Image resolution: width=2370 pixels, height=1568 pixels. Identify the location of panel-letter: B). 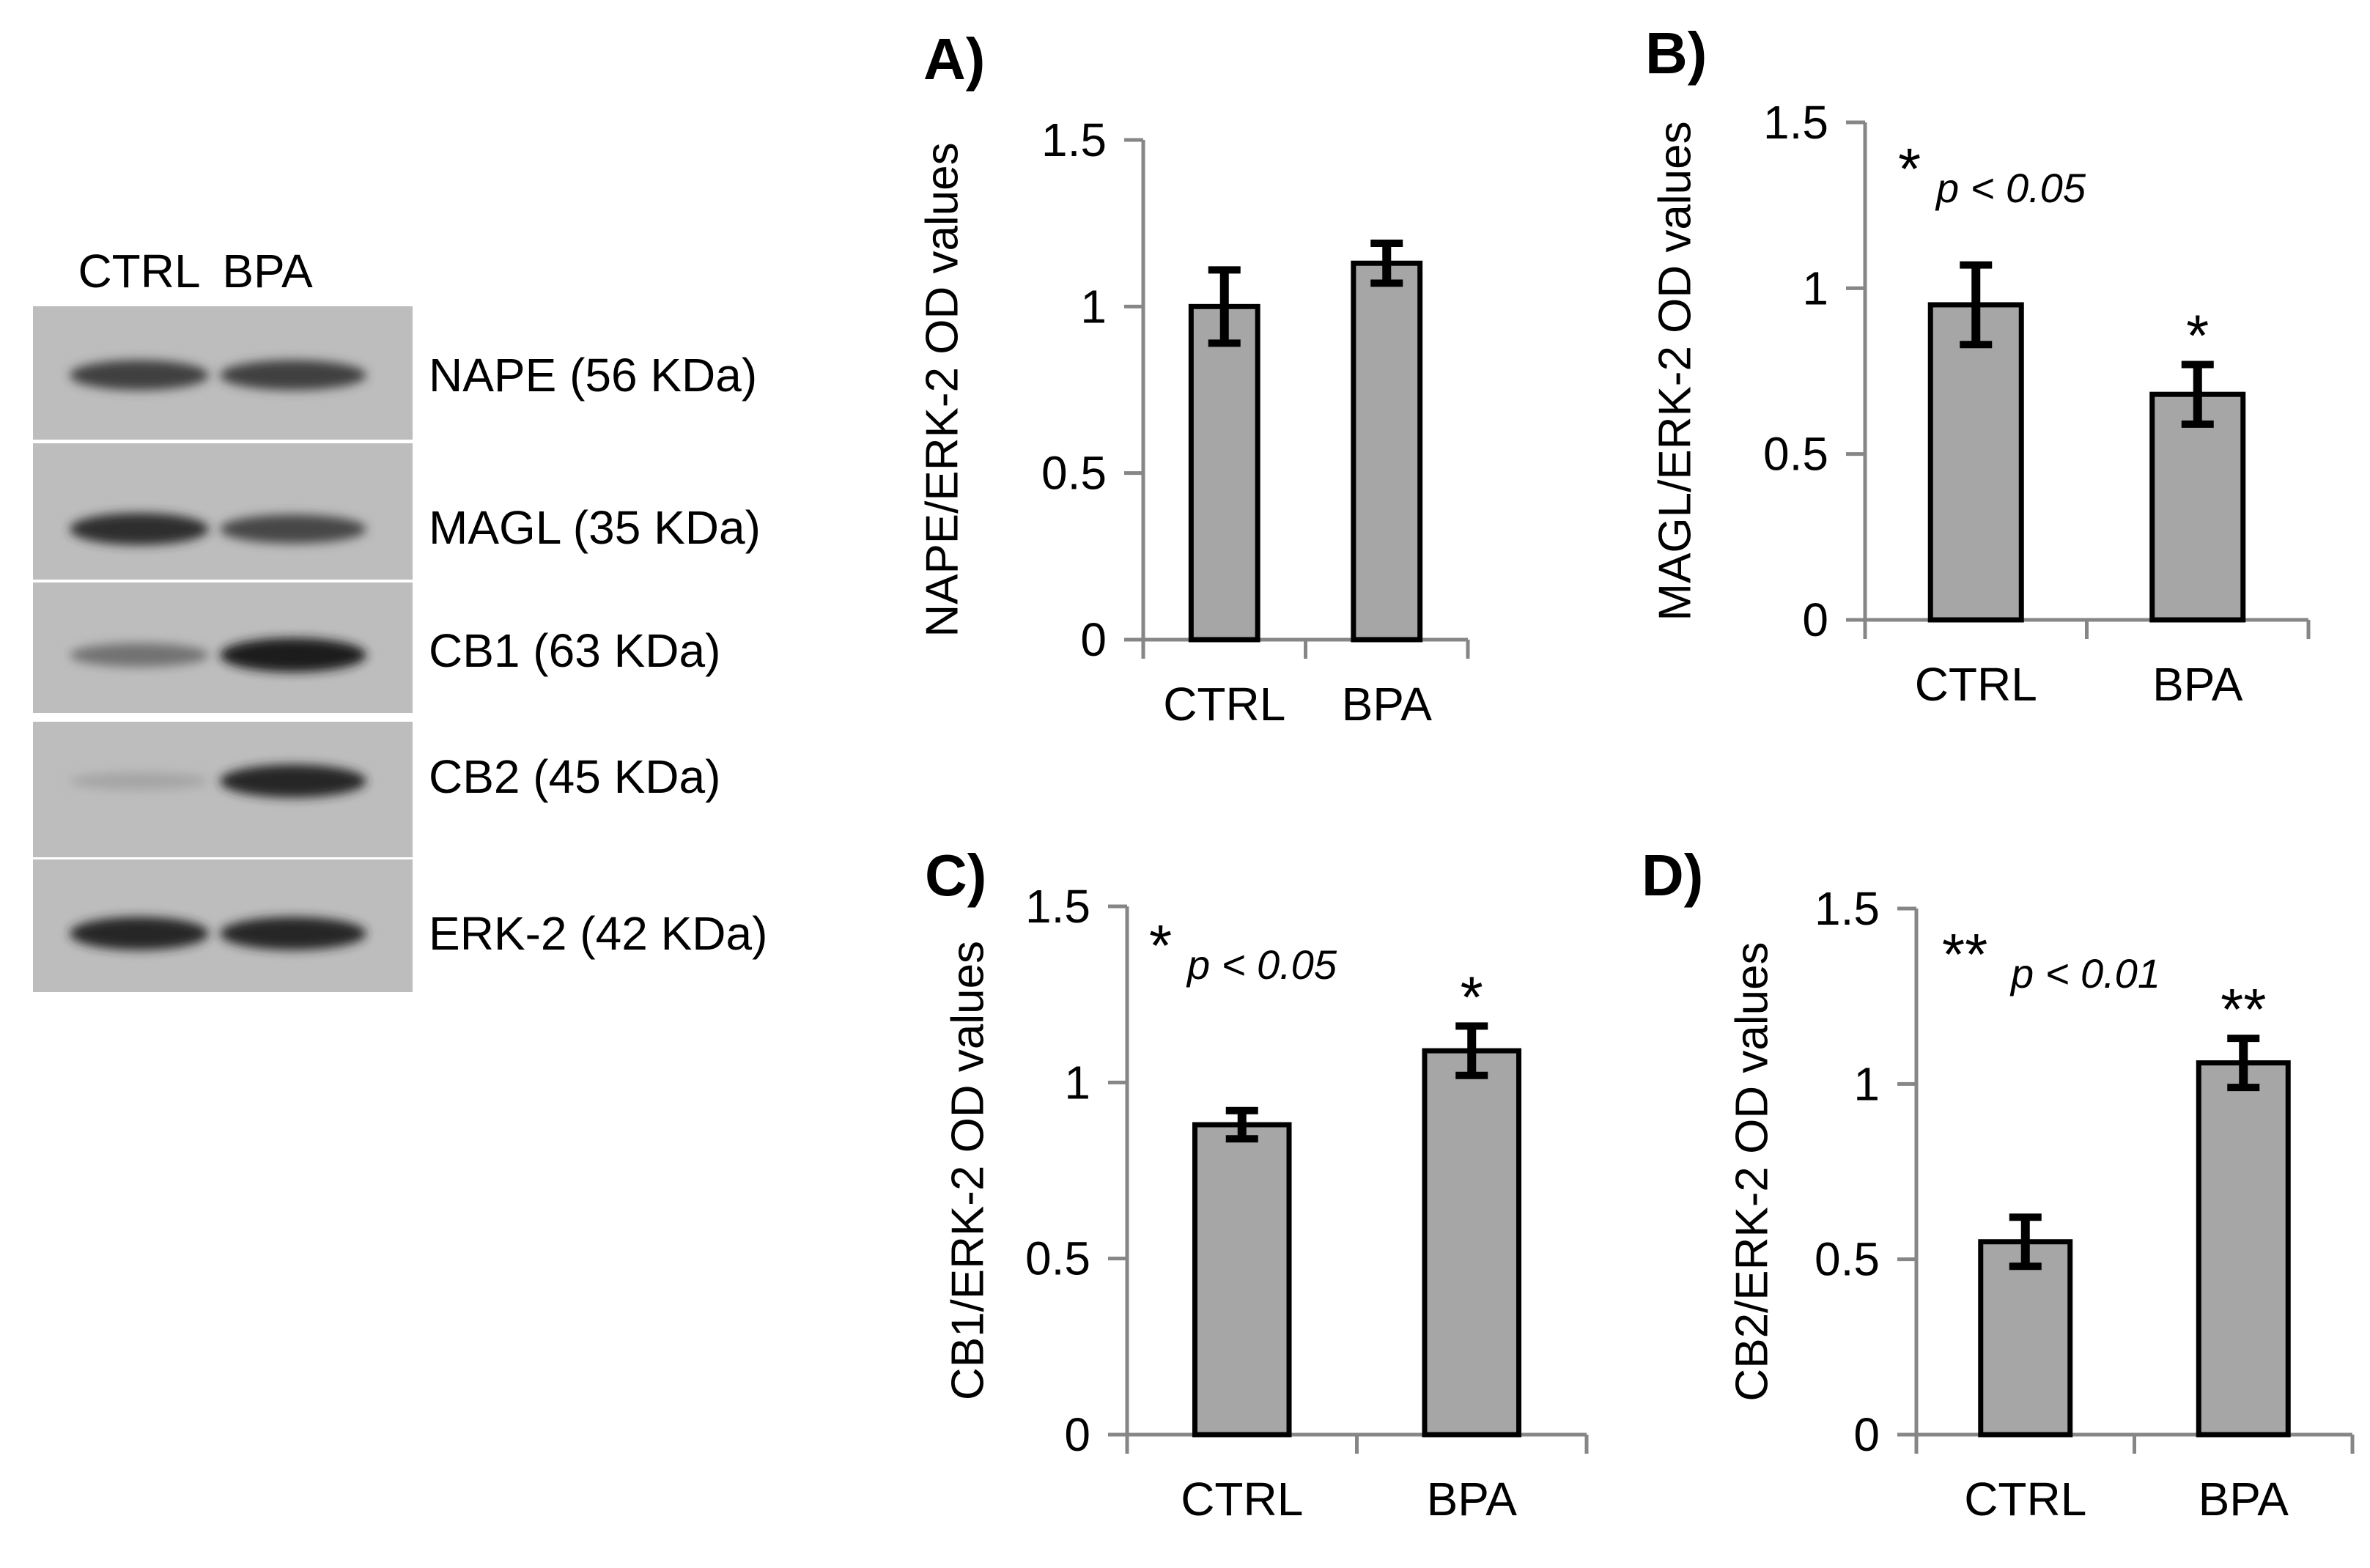
(1676, 54).